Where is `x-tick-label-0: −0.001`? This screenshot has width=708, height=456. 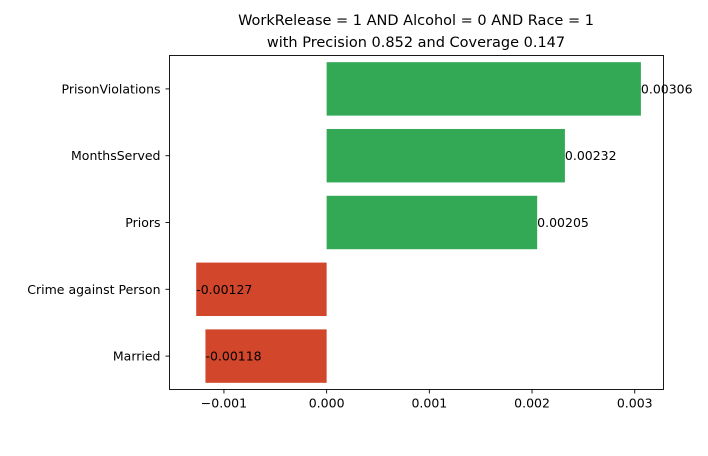
x-tick-label-0: −0.001 is located at coordinates (224, 403).